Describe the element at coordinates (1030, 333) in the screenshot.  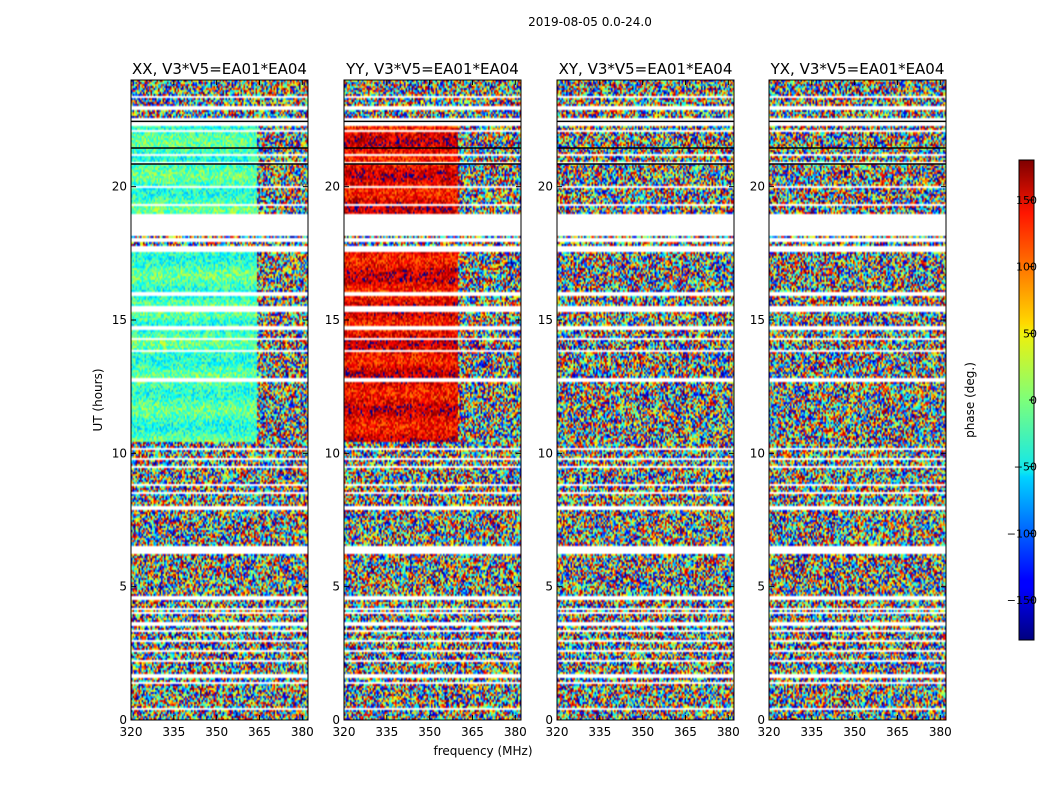
I see `colorbar-tick-label: 50` at that location.